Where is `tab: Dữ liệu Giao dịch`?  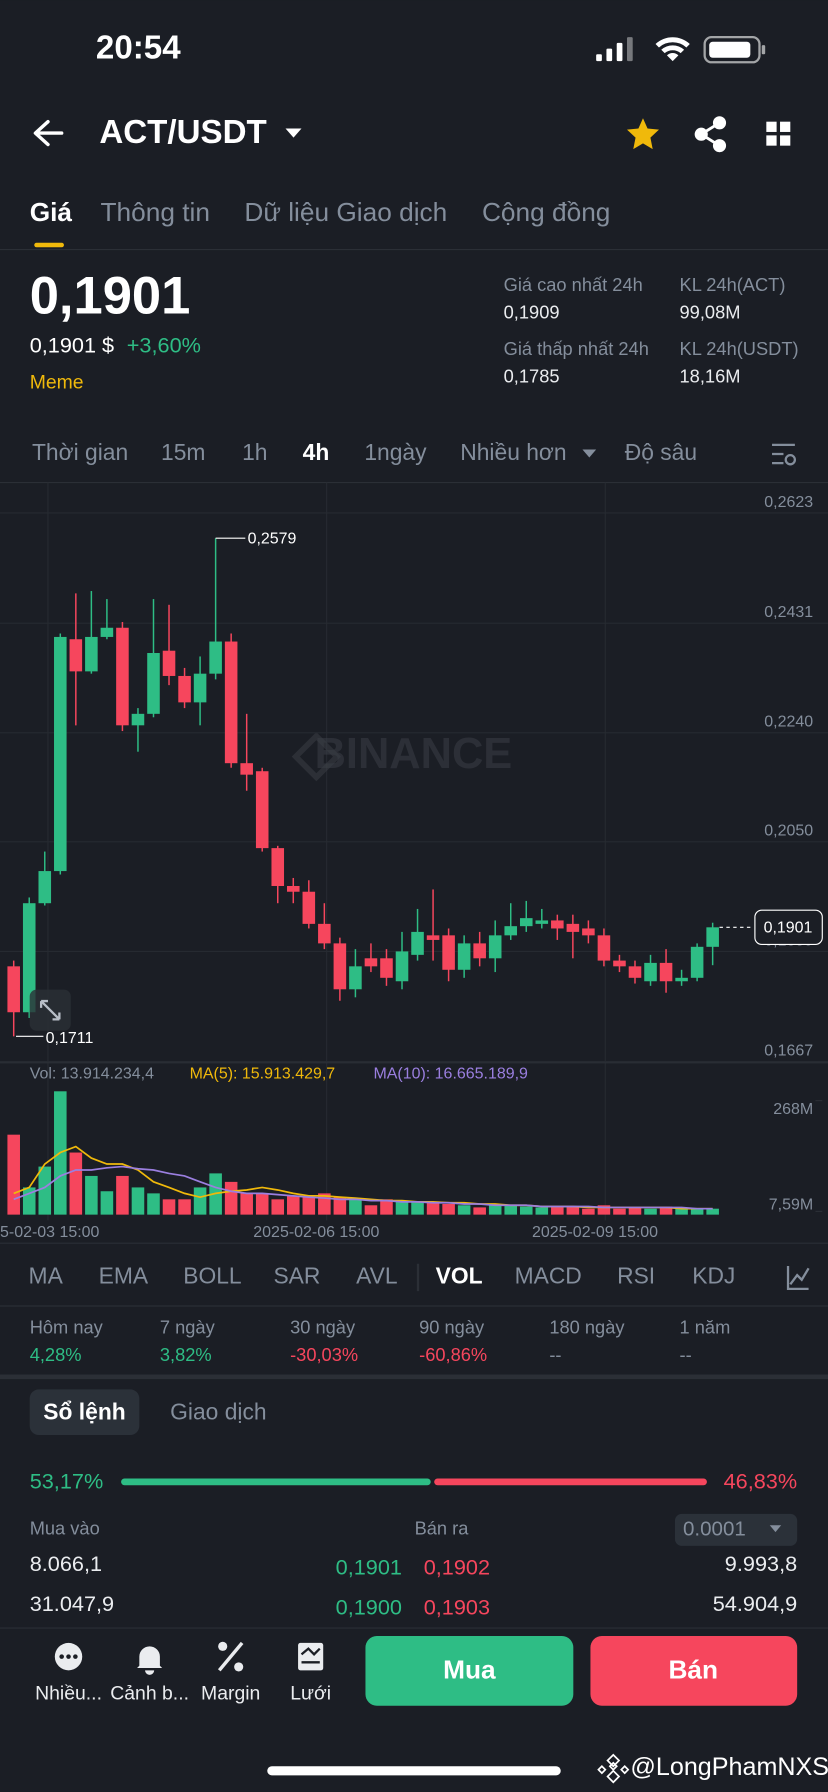
tab: Dữ liệu Giao dịch is located at coordinates (345, 212).